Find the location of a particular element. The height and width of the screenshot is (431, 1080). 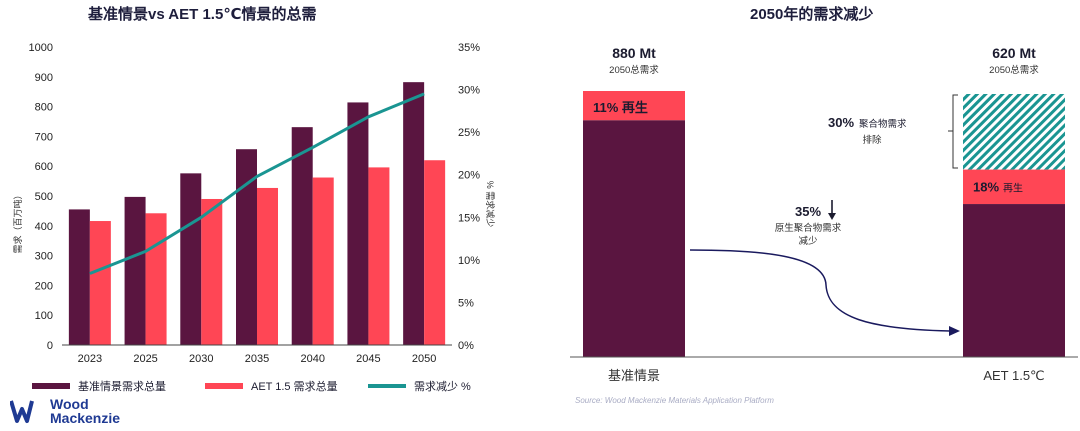

legend-aet-label: AET 1.5 需求总量 is located at coordinates (294, 387).